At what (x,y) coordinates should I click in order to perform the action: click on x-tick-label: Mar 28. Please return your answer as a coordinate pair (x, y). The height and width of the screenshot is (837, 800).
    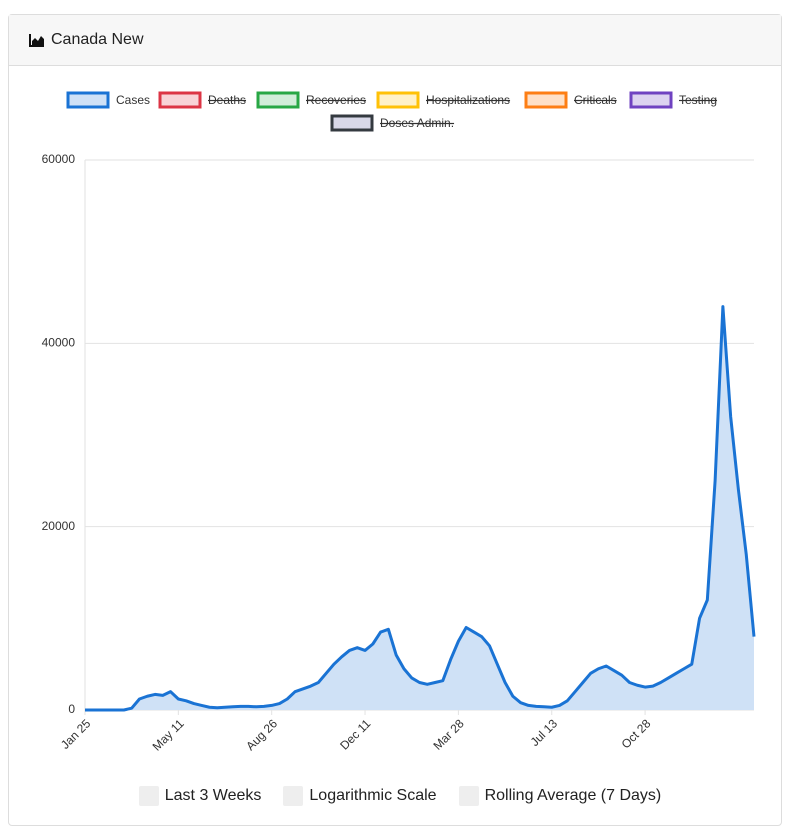
    Looking at the image, I should click on (448, 734).